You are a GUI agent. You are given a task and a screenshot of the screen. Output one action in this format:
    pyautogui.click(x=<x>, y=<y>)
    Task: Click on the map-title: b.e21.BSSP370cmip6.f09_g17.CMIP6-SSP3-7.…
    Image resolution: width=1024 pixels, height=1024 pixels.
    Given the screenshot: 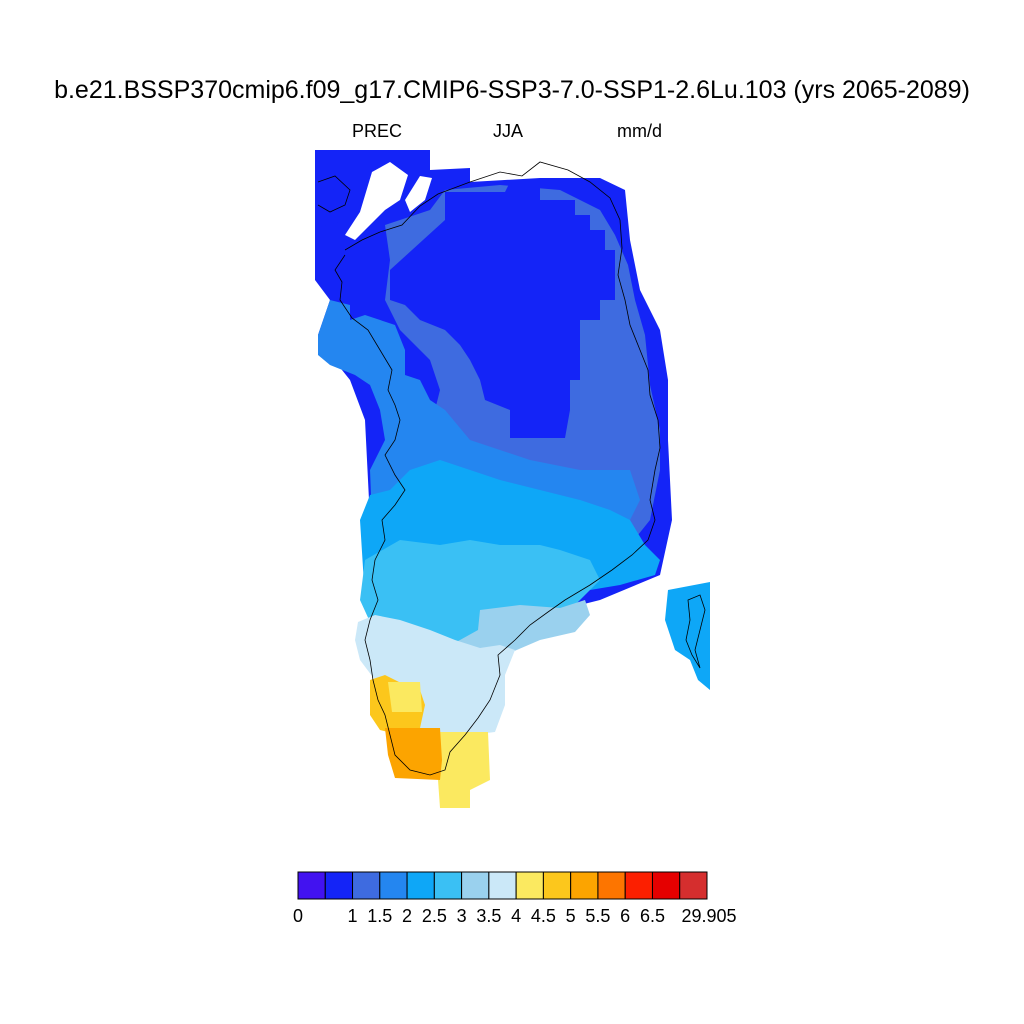 What is the action you would take?
    pyautogui.click(x=512, y=90)
    